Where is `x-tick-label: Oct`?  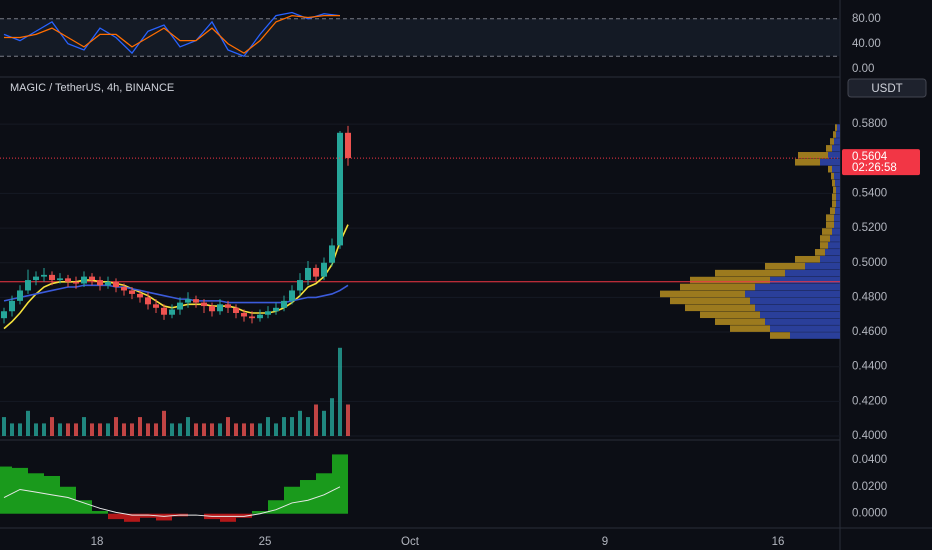 x-tick-label: Oct is located at coordinates (410, 542).